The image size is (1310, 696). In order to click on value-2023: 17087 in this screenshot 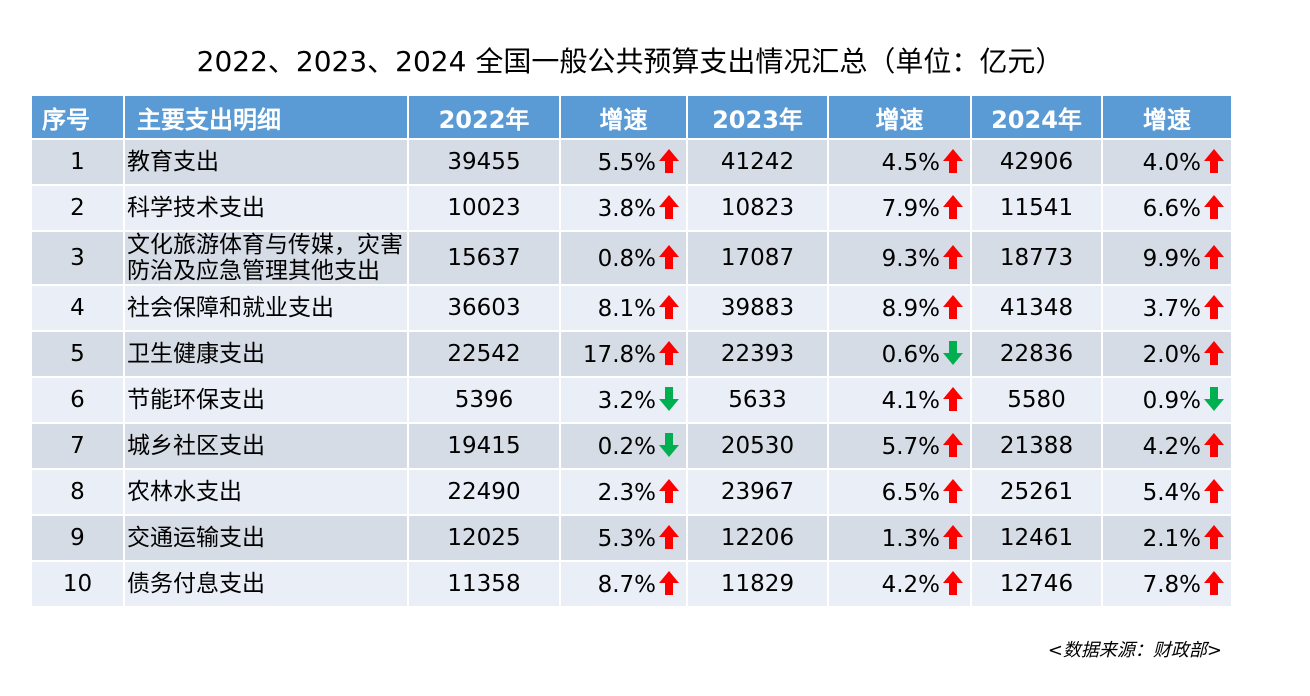, I will do `click(757, 258)`.